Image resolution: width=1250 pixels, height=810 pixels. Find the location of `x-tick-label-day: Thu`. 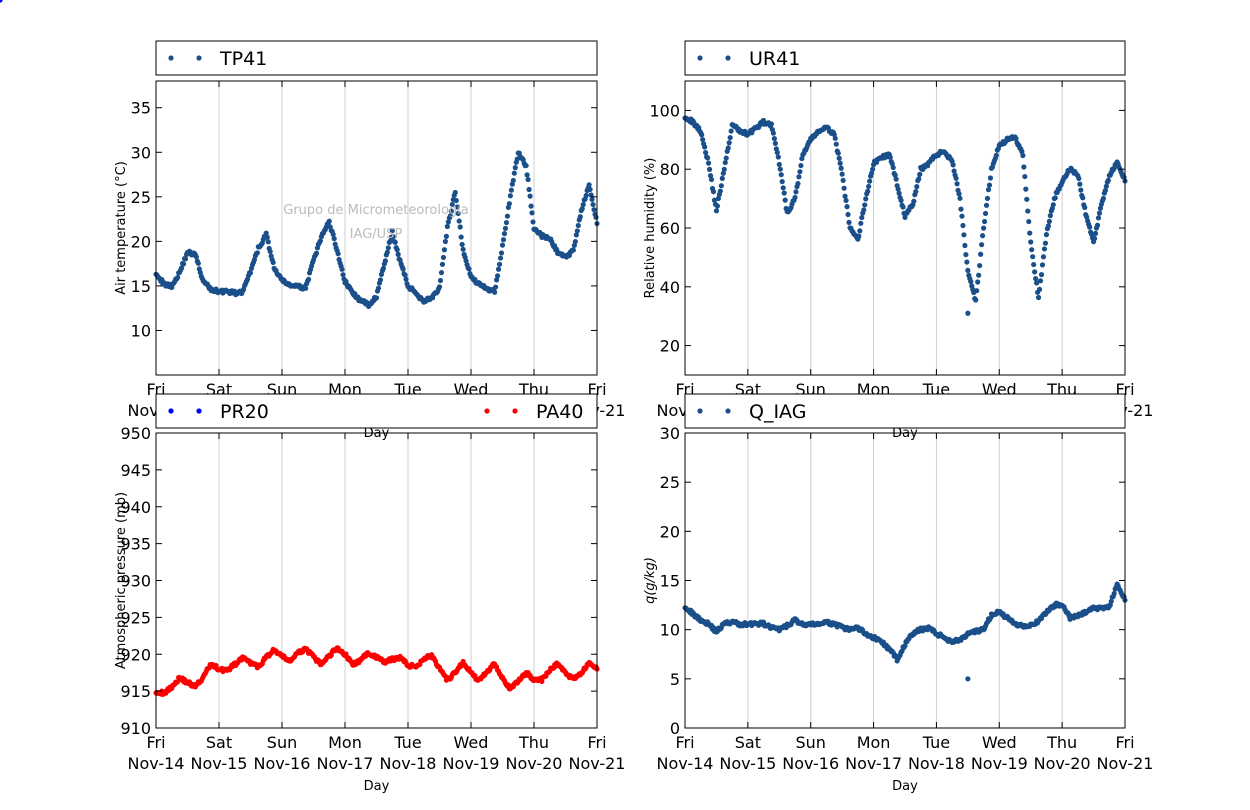

x-tick-label-day: Thu is located at coordinates (533, 742).